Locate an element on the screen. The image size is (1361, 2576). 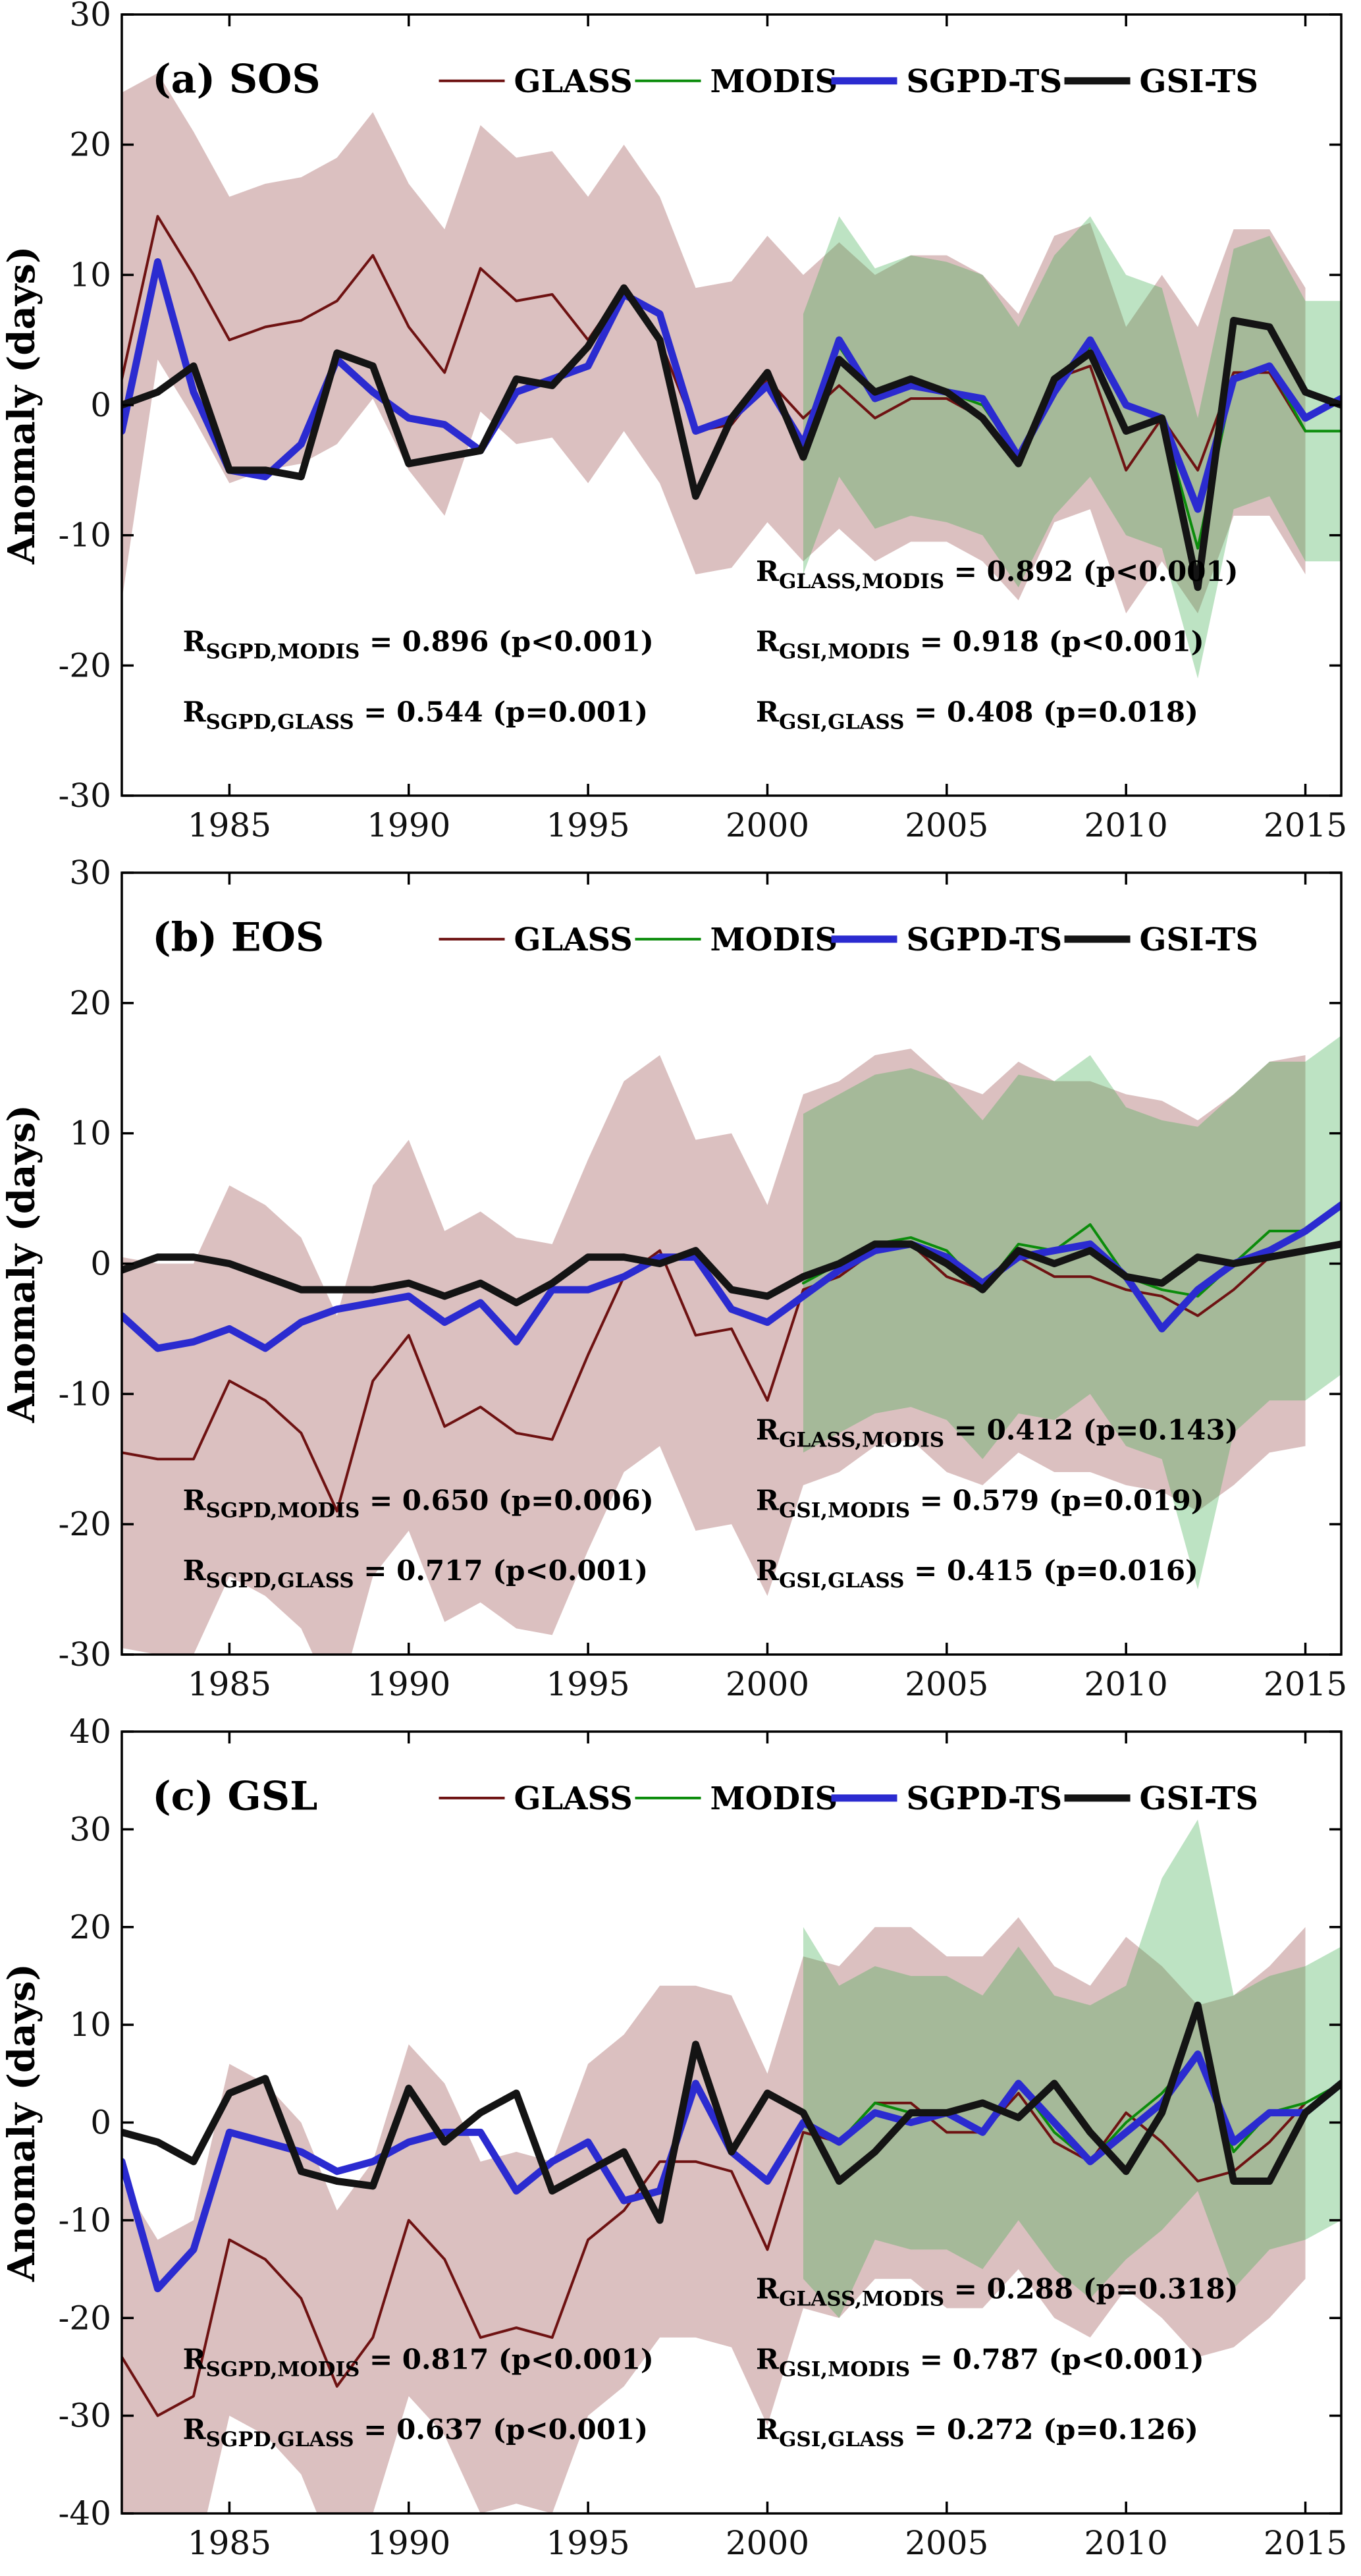
correlation-annotation-r-sgpd-modis: RSGPD,MODIS = 0.650 (p=0.006) is located at coordinates (418, 1503).